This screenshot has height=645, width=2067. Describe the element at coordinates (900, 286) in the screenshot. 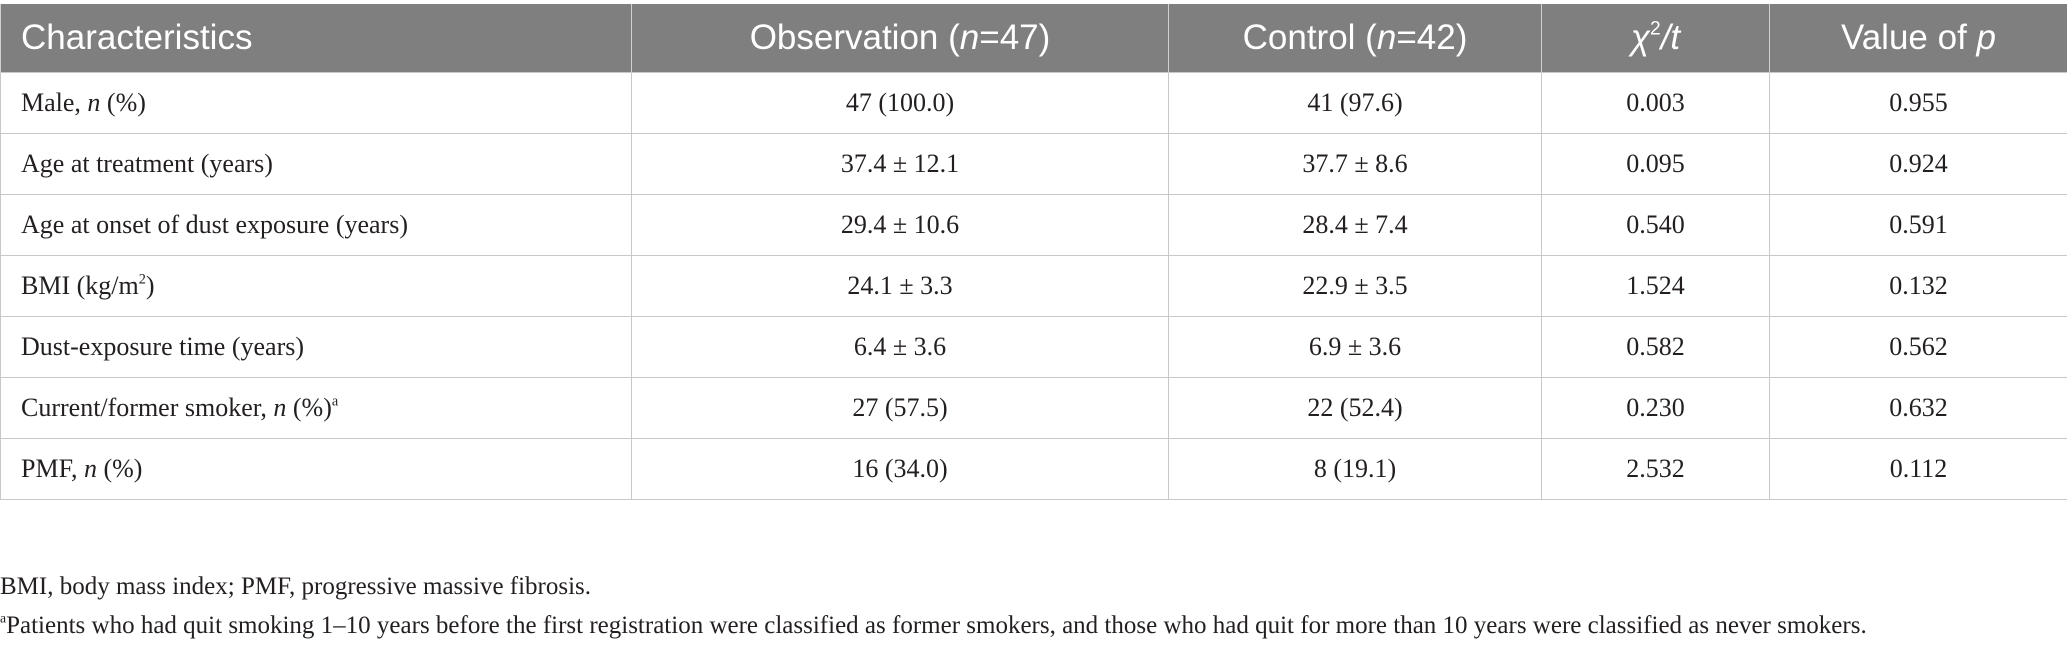

I see `observation-value: 24.1 ± 3.3` at that location.